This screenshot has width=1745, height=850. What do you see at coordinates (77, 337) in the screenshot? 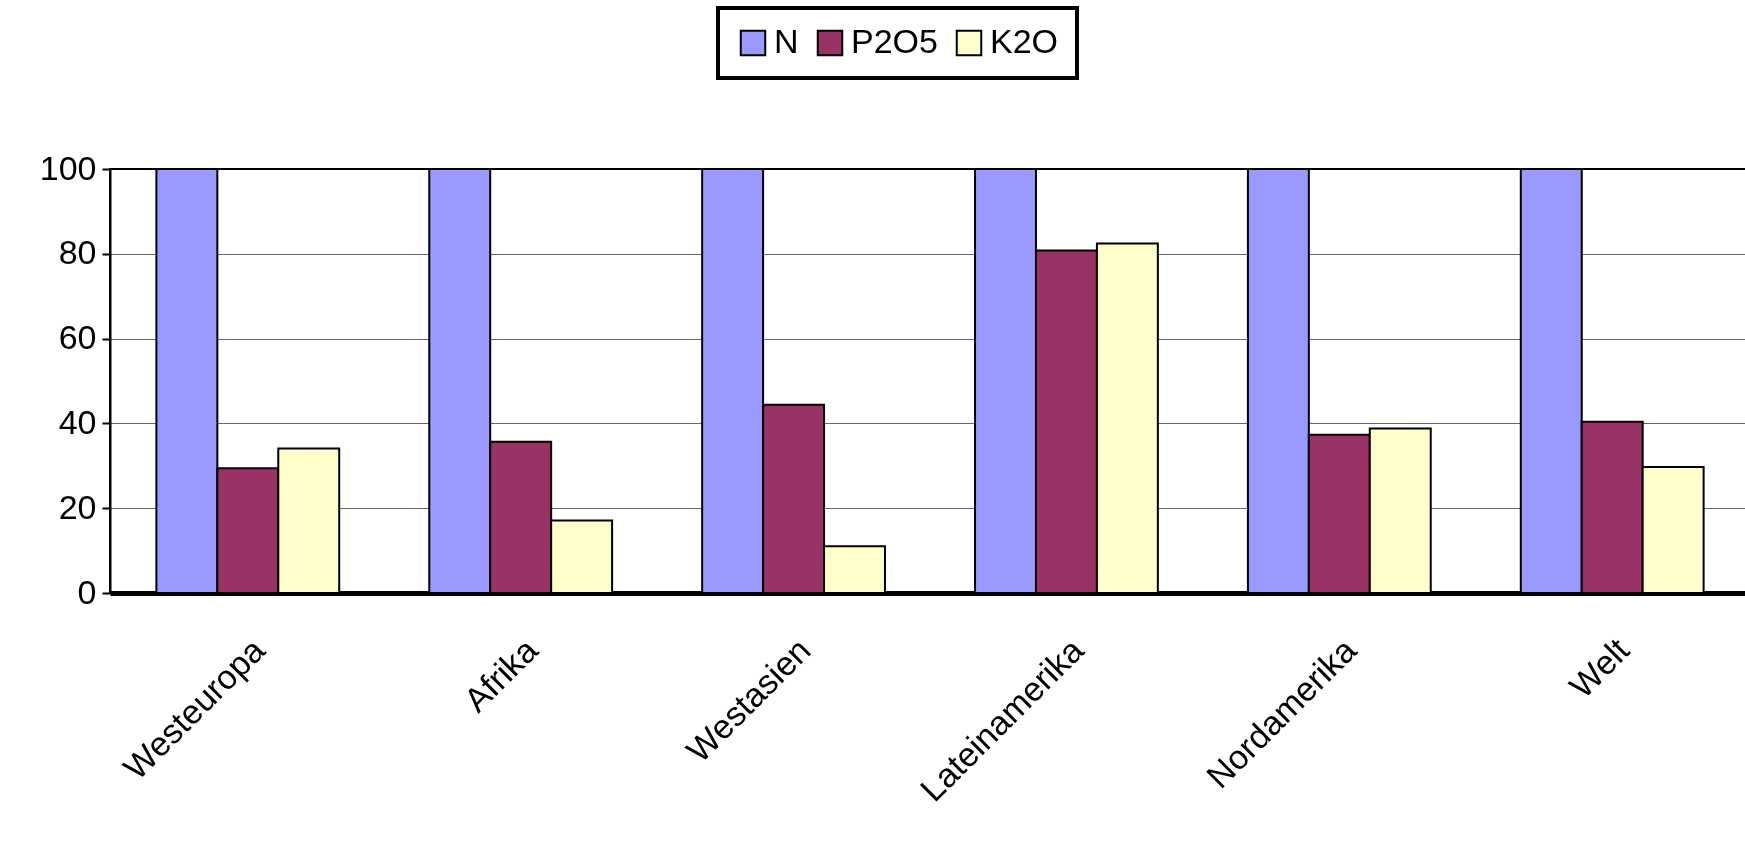
I see `y-tick-label: 60` at bounding box center [77, 337].